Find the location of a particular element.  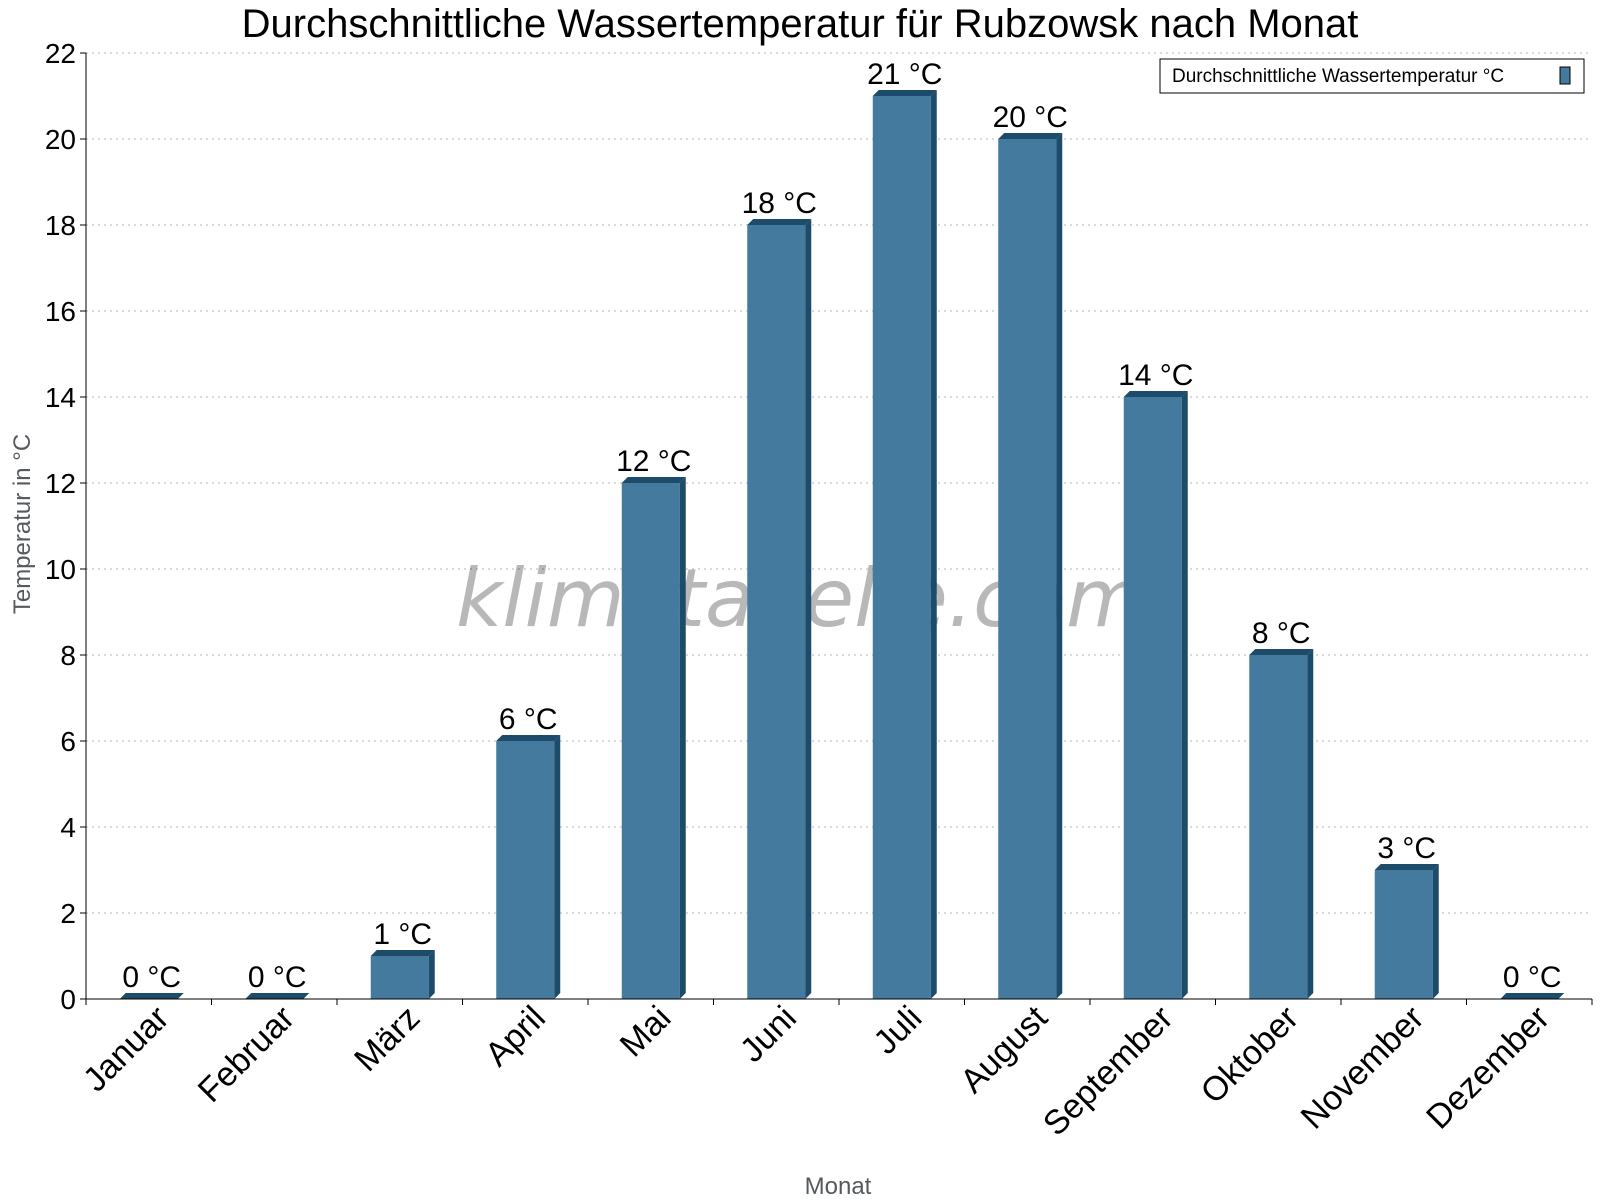

bar-group: 14 °C is located at coordinates (1155, 679).